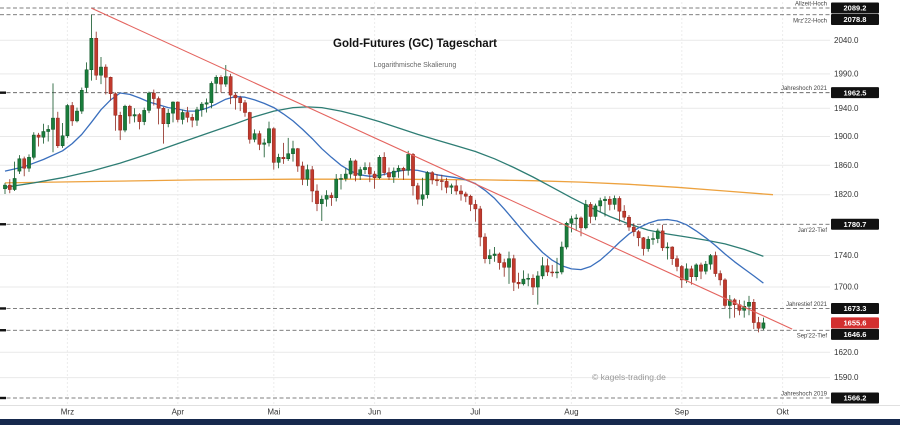  I want to click on level-caption: Jahrestief 2021, so click(807, 305).